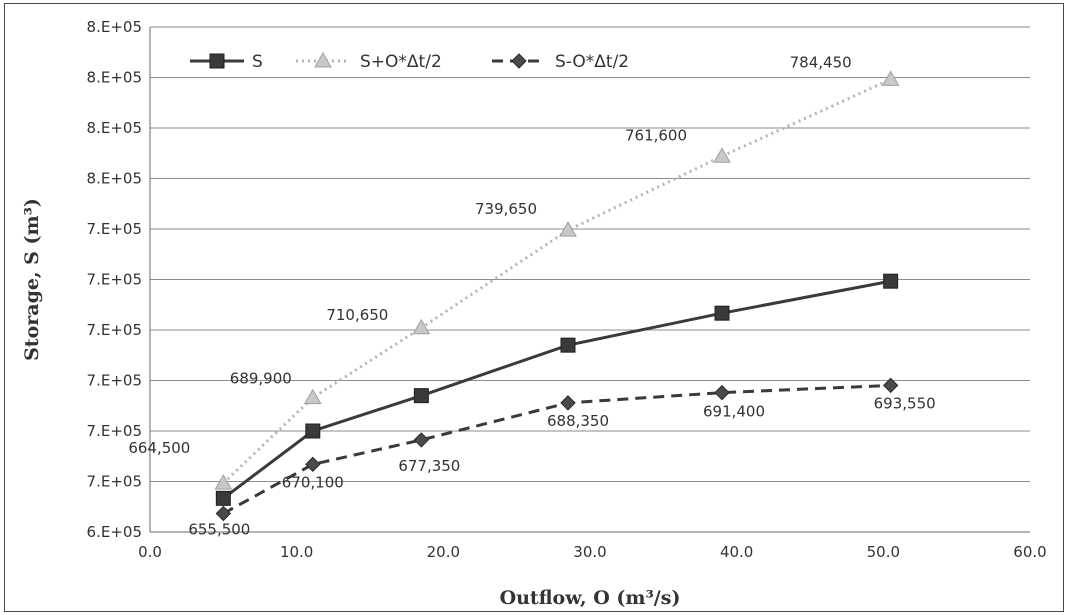 The width and height of the screenshot is (1069, 615). I want to click on x-tick-label: 50.0, so click(883, 552).